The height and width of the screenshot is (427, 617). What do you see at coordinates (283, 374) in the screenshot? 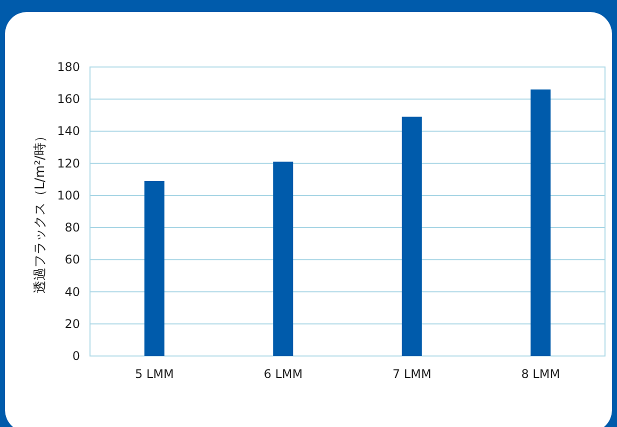
I see `x-tick-label: 6 LMM` at bounding box center [283, 374].